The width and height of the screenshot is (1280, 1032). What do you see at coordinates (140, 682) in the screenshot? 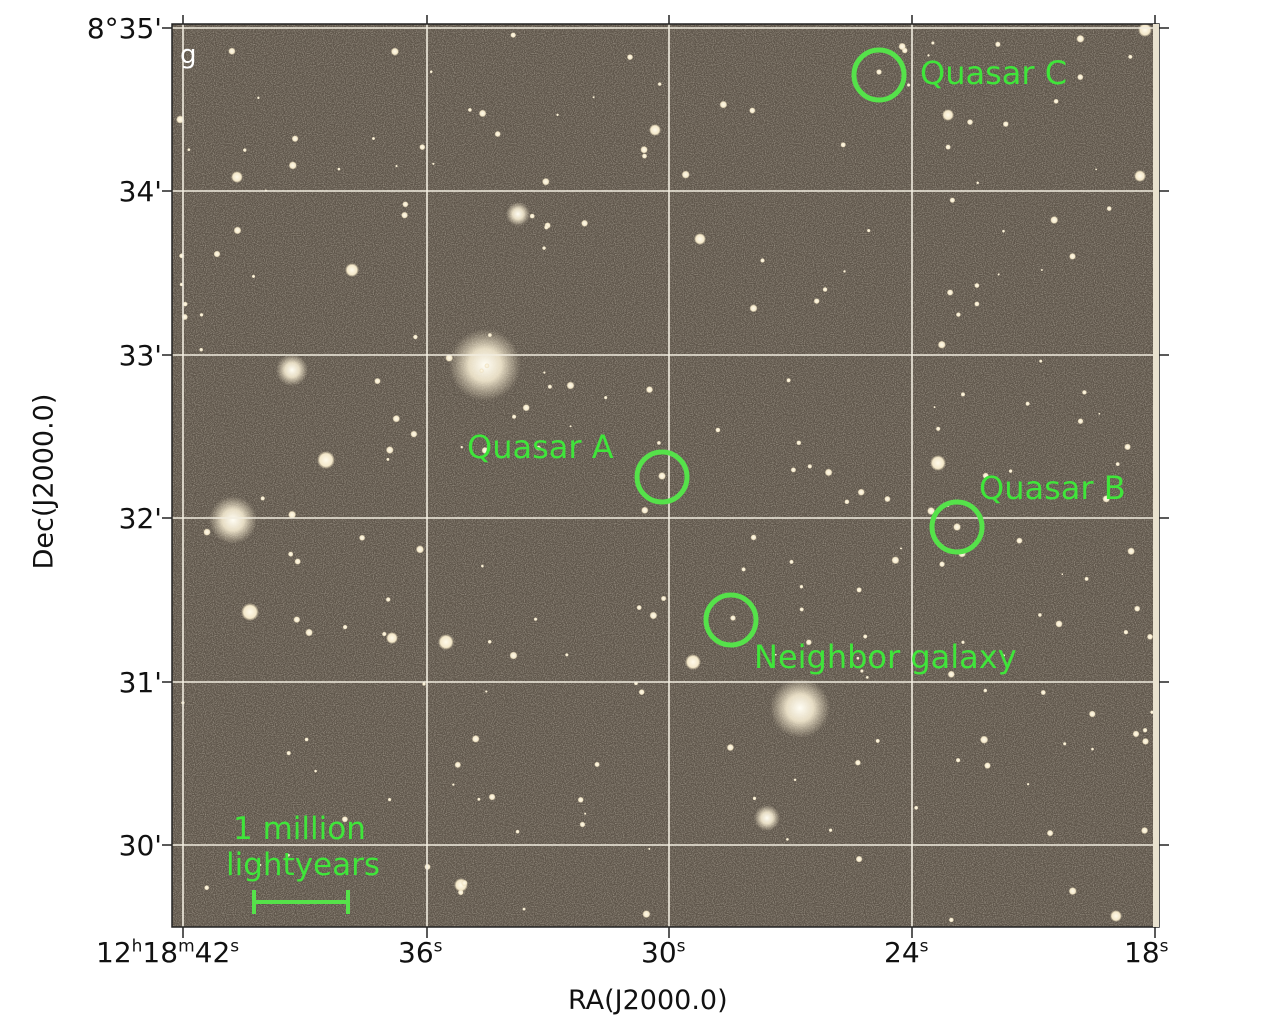
I see `dec-tick-label: 31'` at bounding box center [140, 682].